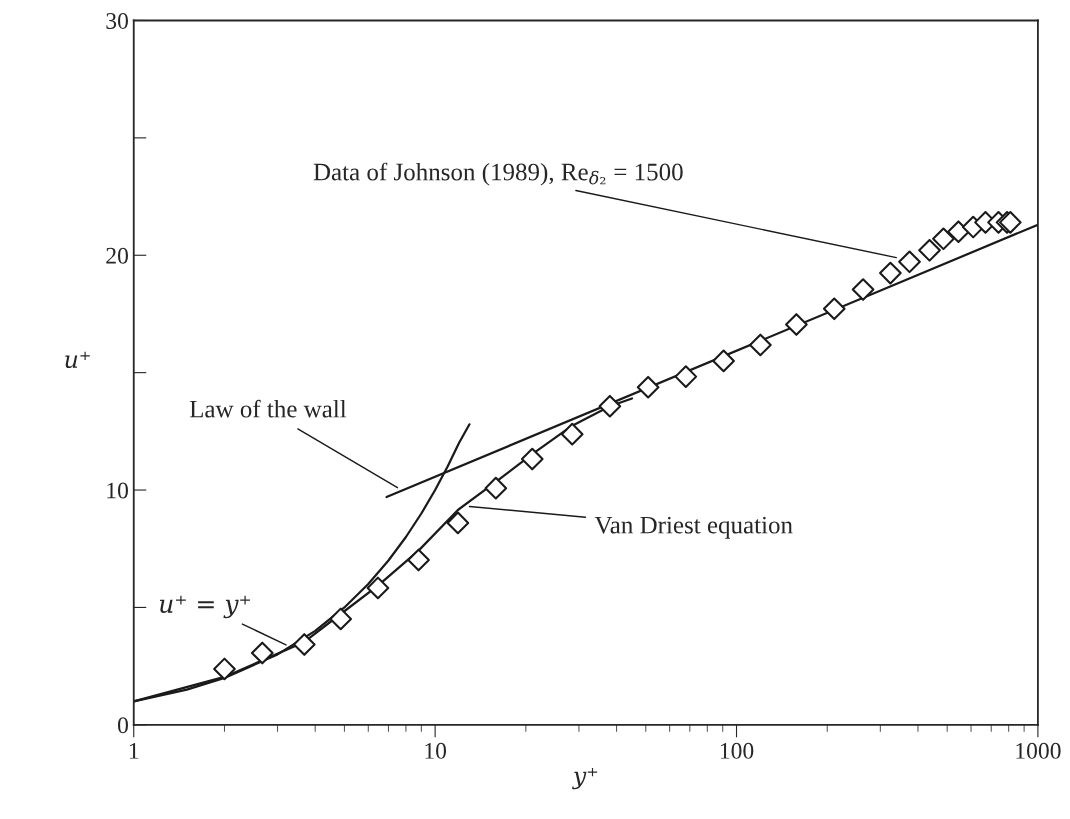 This screenshot has height=819, width=1070. I want to click on y-tick-label: 0, so click(122, 725).